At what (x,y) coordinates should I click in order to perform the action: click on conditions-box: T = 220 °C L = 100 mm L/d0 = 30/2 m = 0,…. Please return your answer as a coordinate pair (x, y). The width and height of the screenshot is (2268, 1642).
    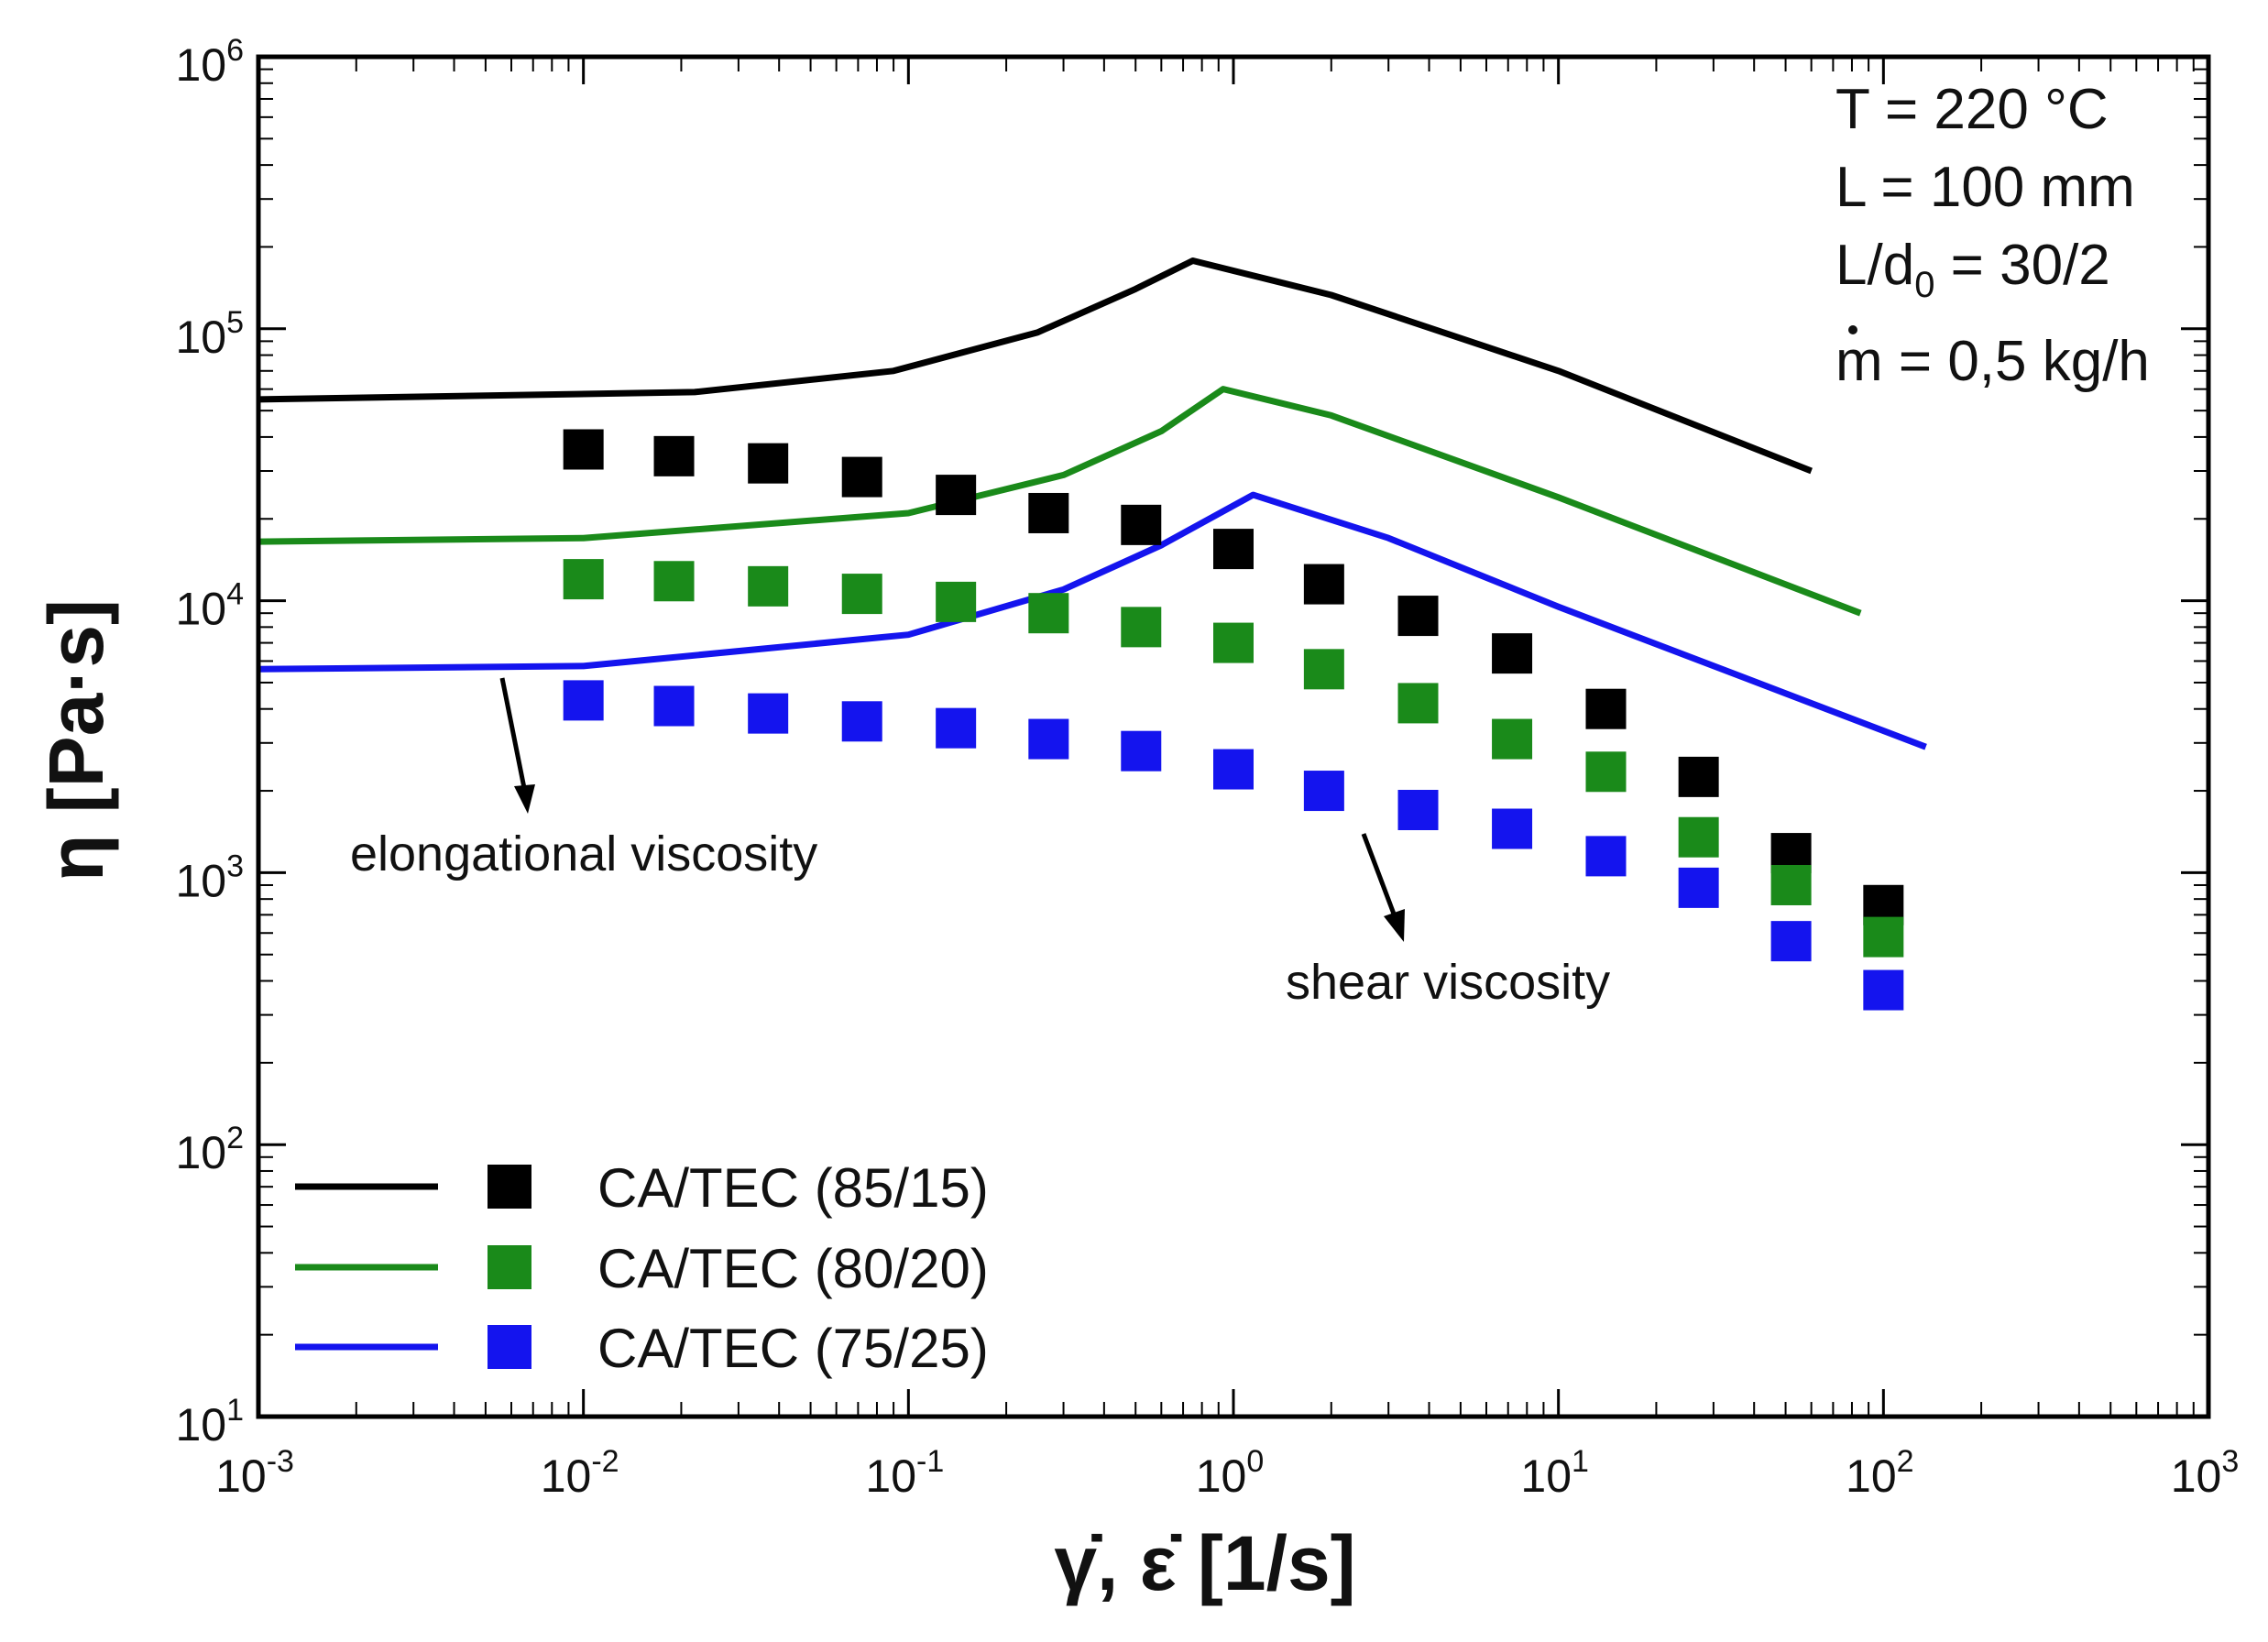
    Looking at the image, I should click on (1992, 236).